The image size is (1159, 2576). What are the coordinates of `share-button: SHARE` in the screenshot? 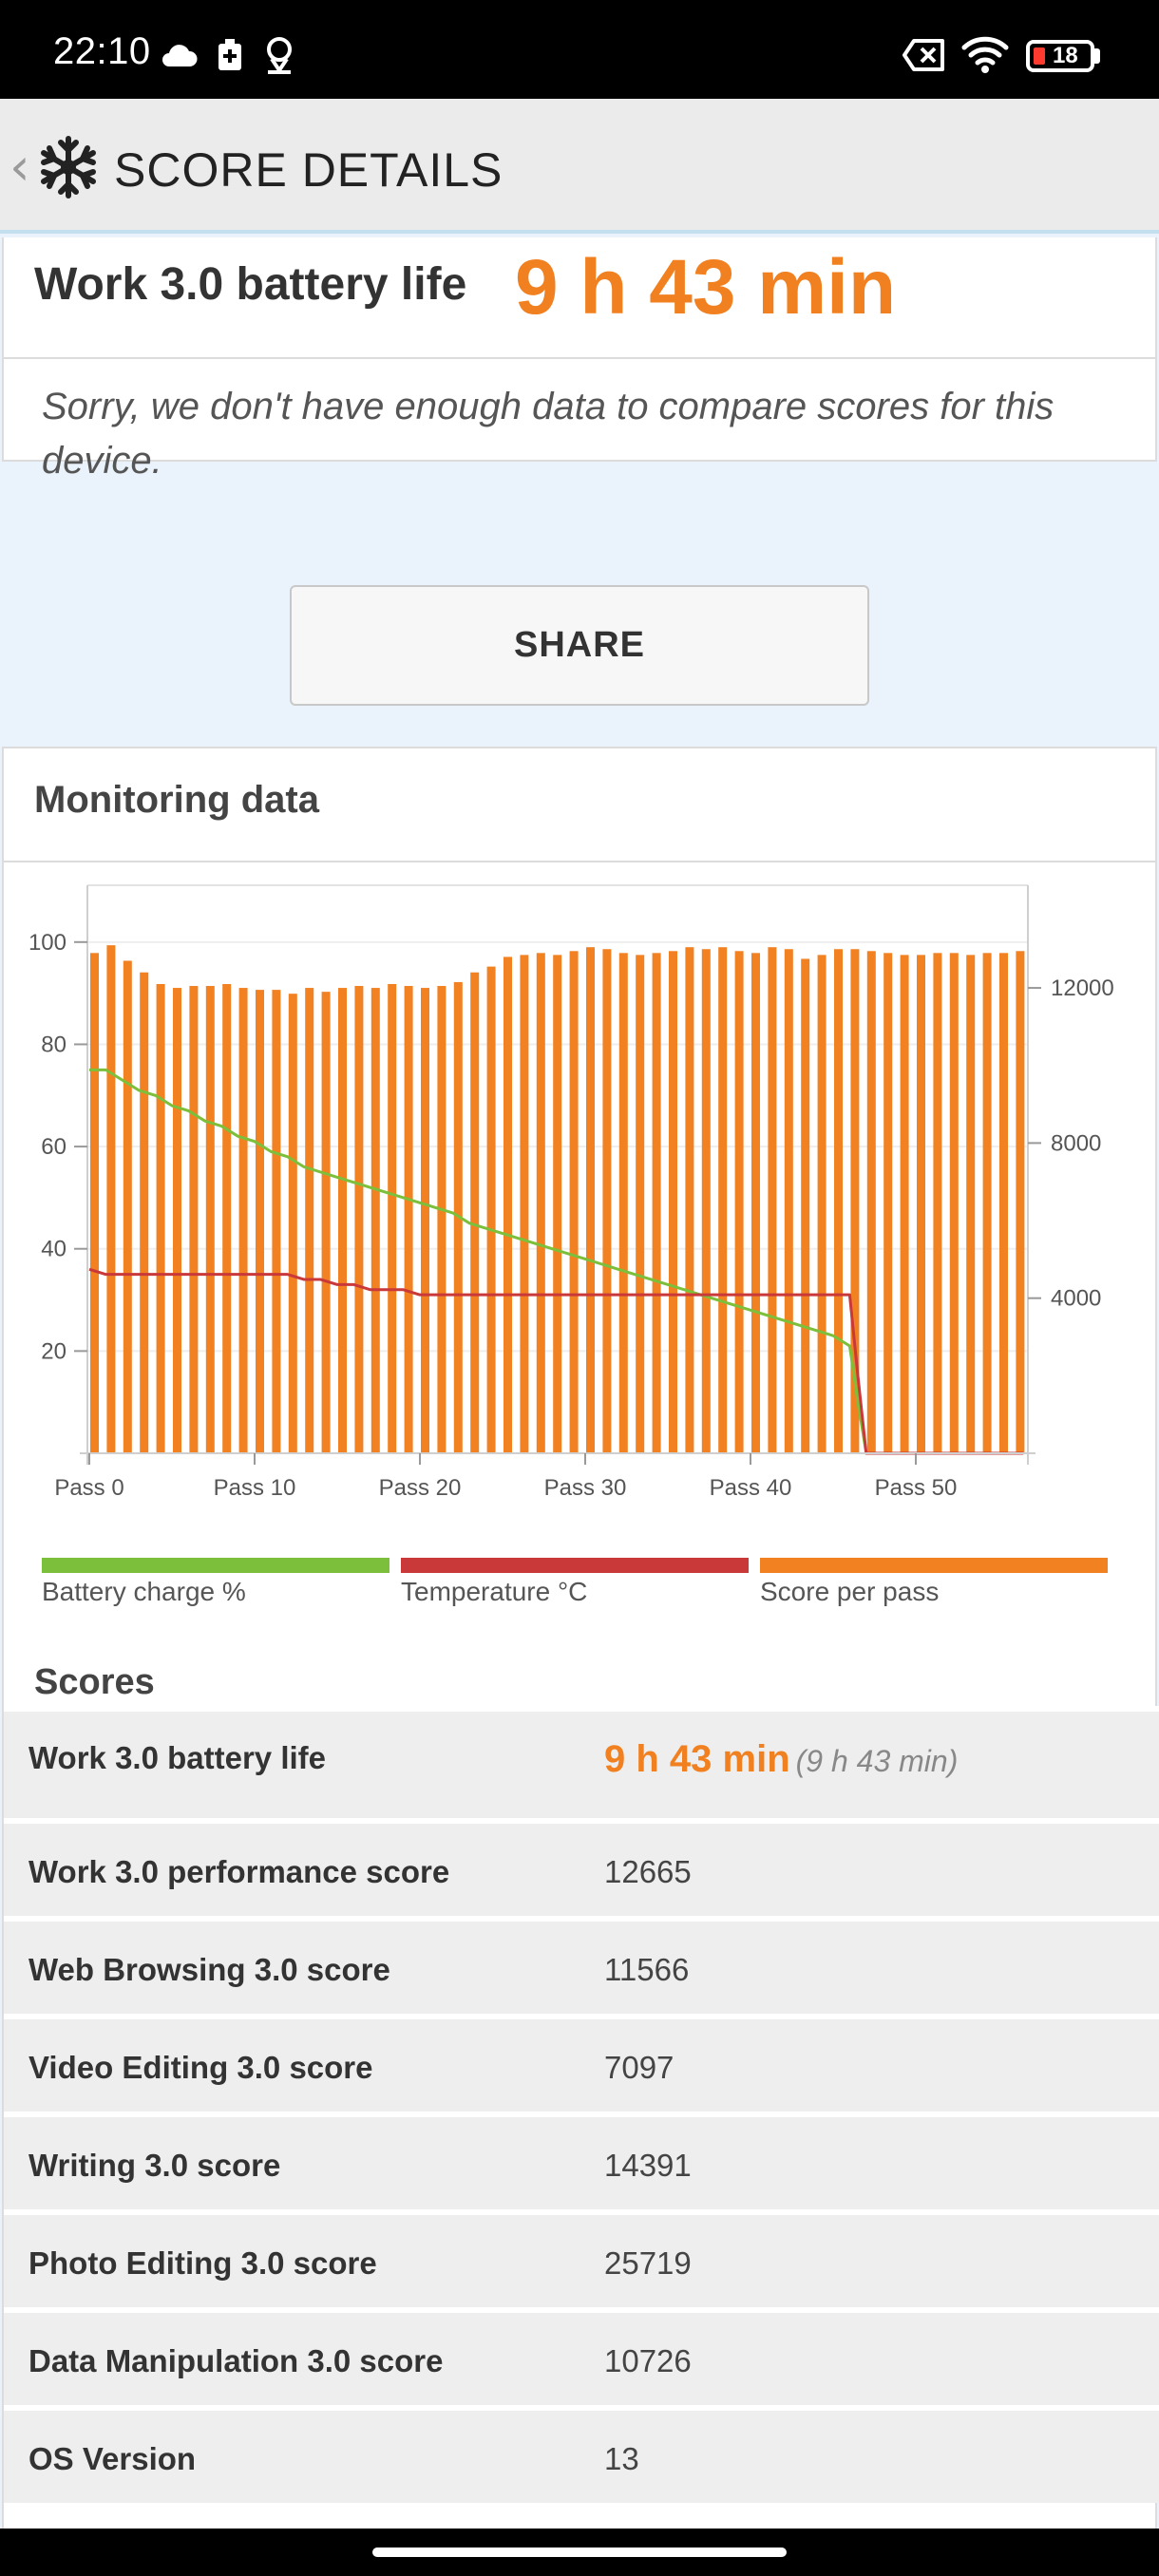 It's located at (579, 645).